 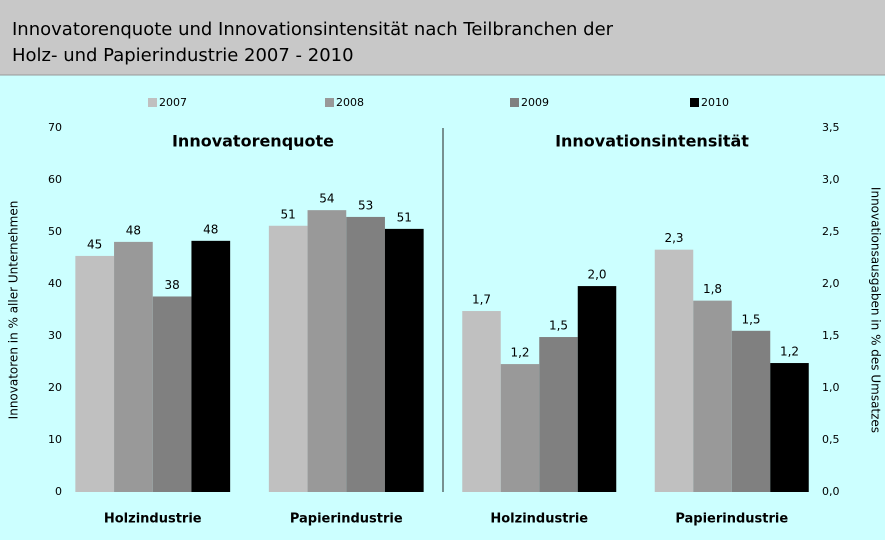 I want to click on legend-label: 2008, so click(x=350, y=102).